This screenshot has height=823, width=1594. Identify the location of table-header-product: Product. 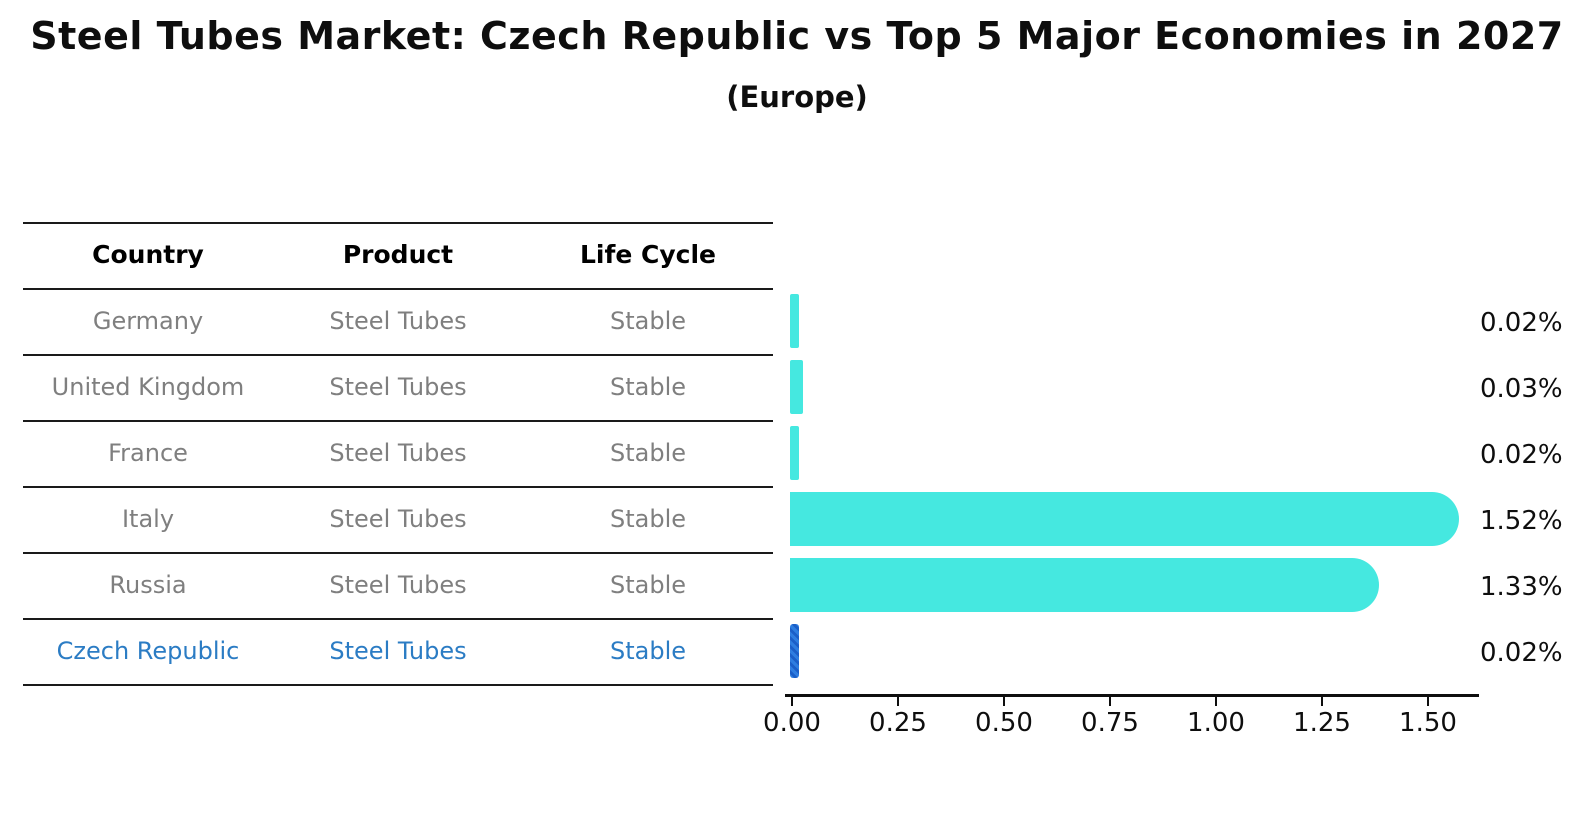
(398, 254).